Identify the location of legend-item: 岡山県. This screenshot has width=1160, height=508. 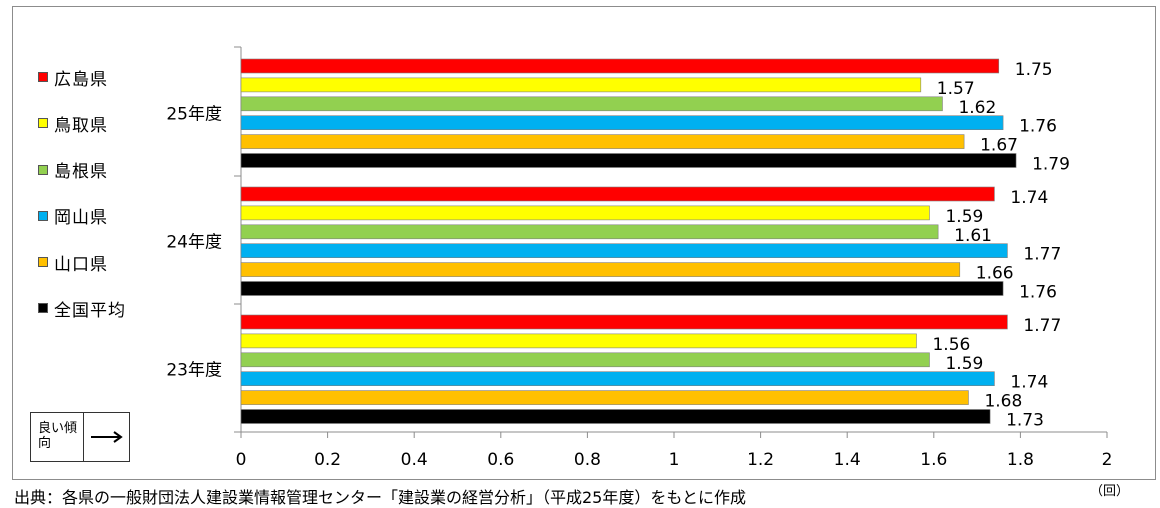
(82, 217).